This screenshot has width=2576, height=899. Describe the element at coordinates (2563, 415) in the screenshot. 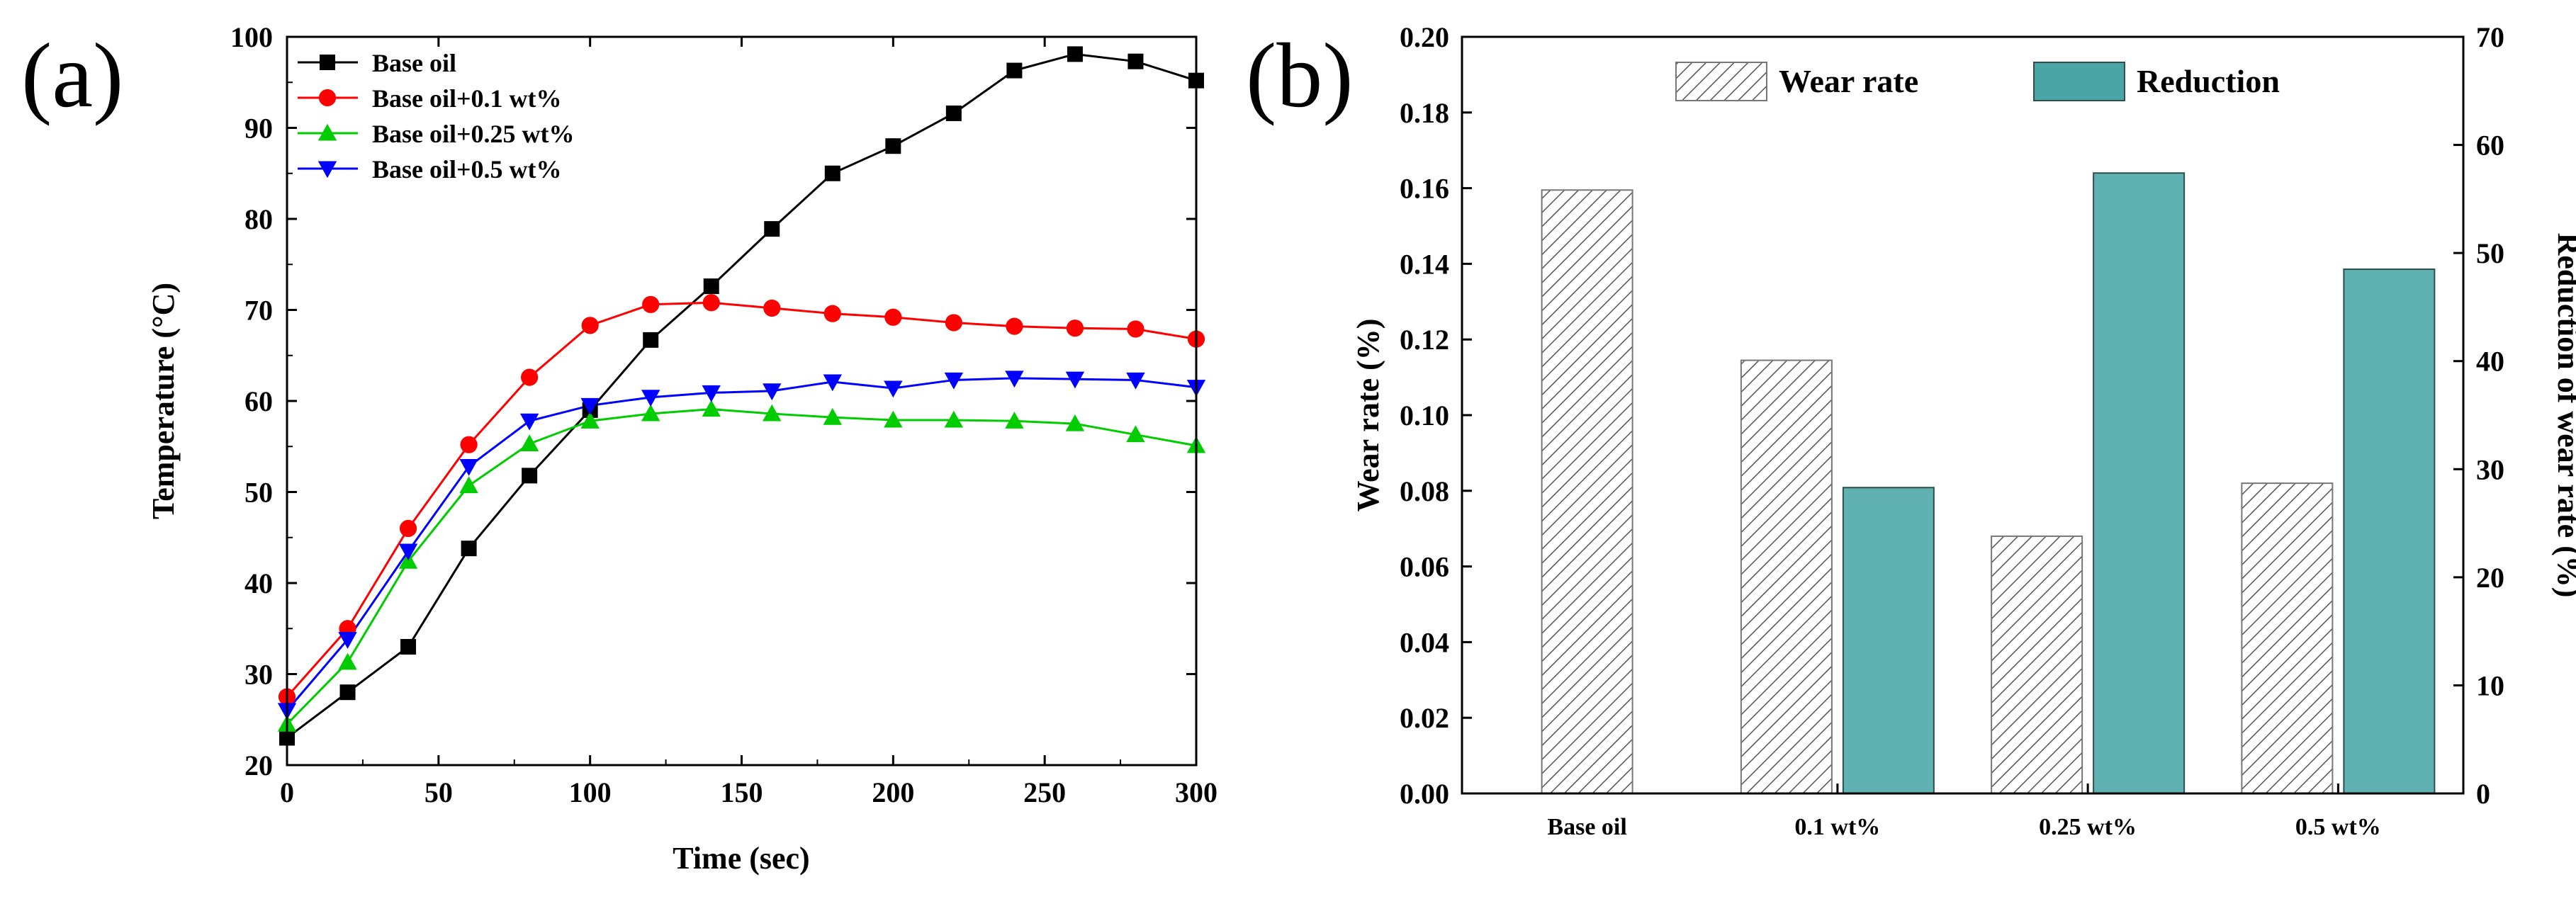

I see `panel-b-right-y-axis-label: Reduction of wear rate (%)` at that location.